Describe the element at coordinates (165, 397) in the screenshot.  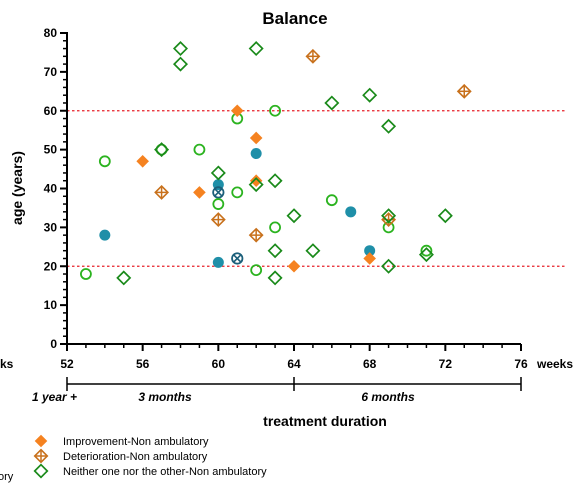
I see `bracket-label: 3 months` at that location.